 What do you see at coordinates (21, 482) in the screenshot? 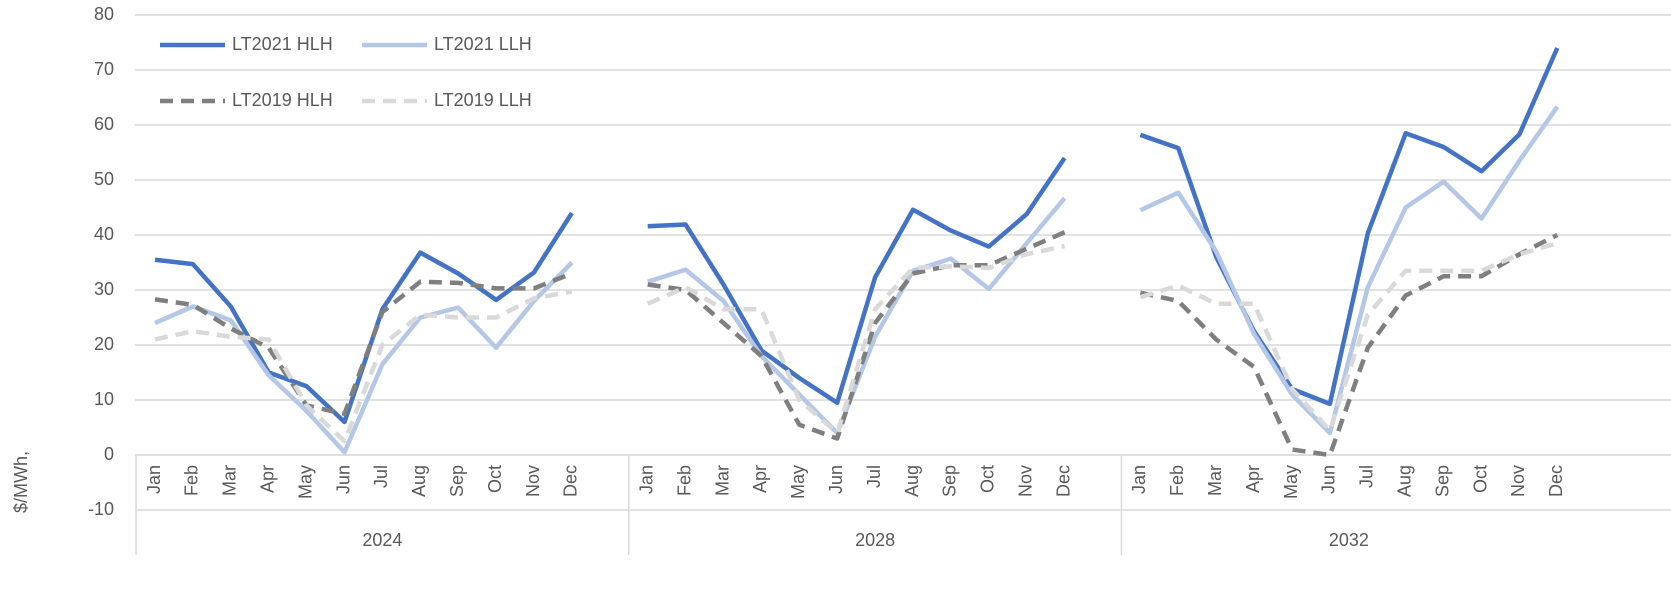
I see `y-axis-label: $/MWh,` at bounding box center [21, 482].